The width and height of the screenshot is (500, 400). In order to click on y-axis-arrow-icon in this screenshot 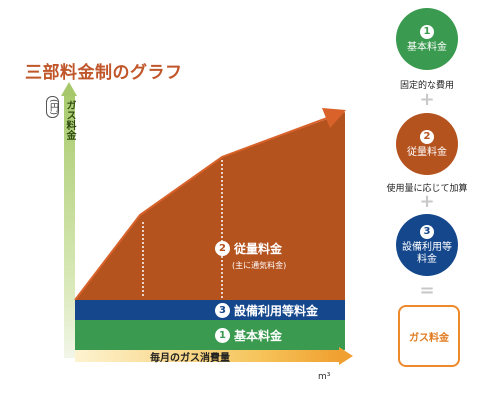, I will do `click(69, 89)`.